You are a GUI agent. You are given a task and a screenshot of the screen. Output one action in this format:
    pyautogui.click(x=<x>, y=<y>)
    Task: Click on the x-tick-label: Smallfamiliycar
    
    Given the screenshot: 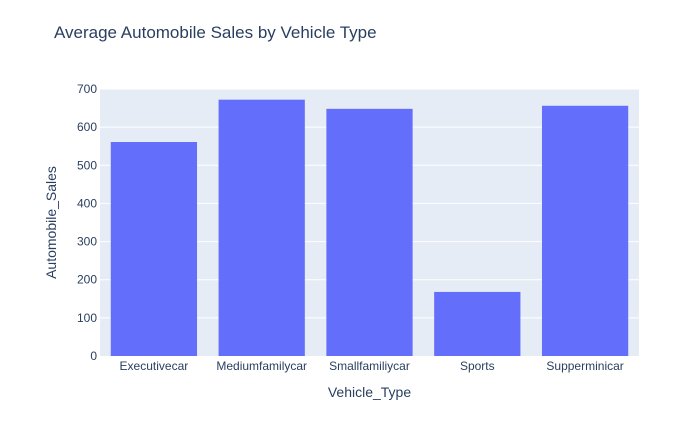 What is the action you would take?
    pyautogui.click(x=369, y=366)
    